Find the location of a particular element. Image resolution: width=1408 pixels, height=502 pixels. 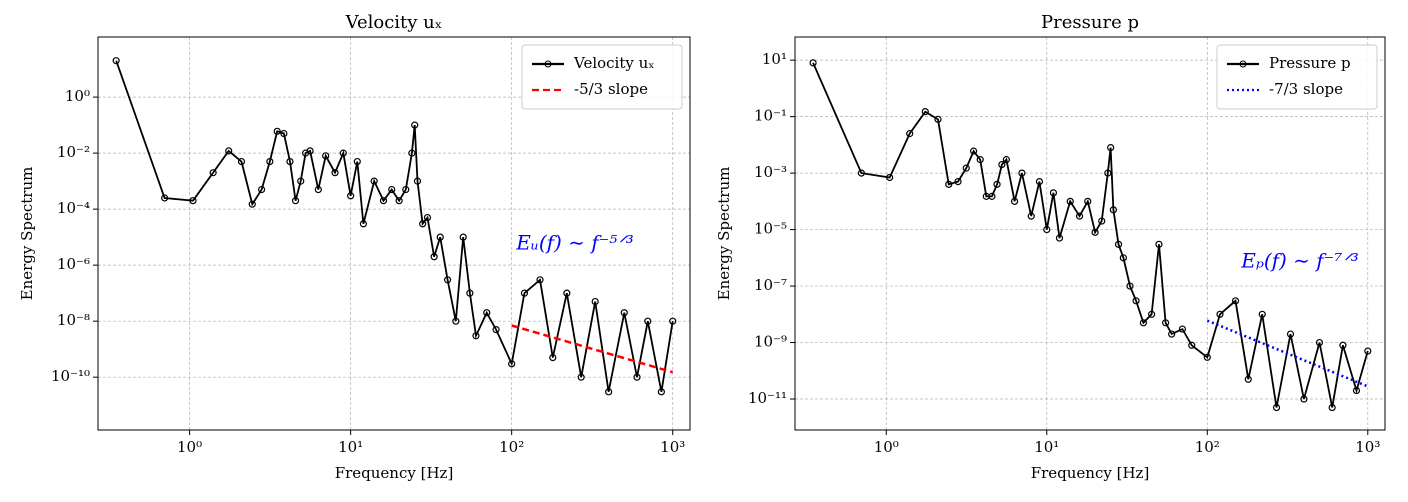

y-tick-label: 10⁻² is located at coordinates (73, 152).